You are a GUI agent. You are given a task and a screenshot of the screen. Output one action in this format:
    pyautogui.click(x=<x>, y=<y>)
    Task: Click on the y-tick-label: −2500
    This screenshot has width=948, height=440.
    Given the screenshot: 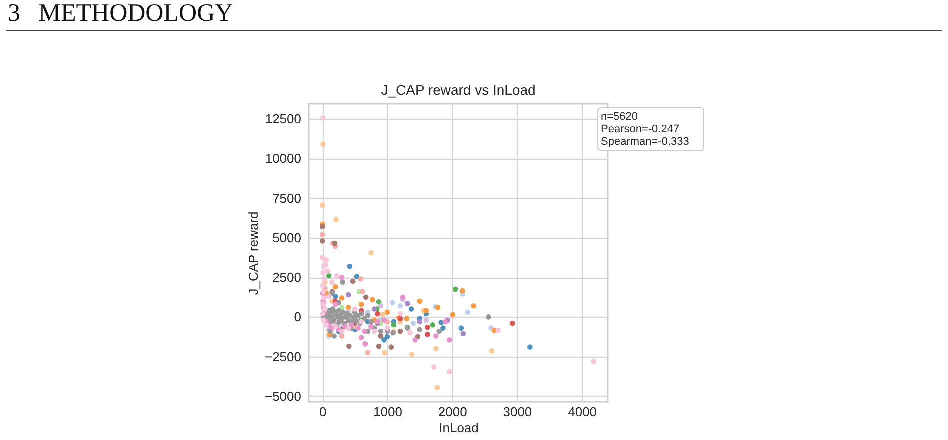 What is the action you would take?
    pyautogui.click(x=283, y=356)
    